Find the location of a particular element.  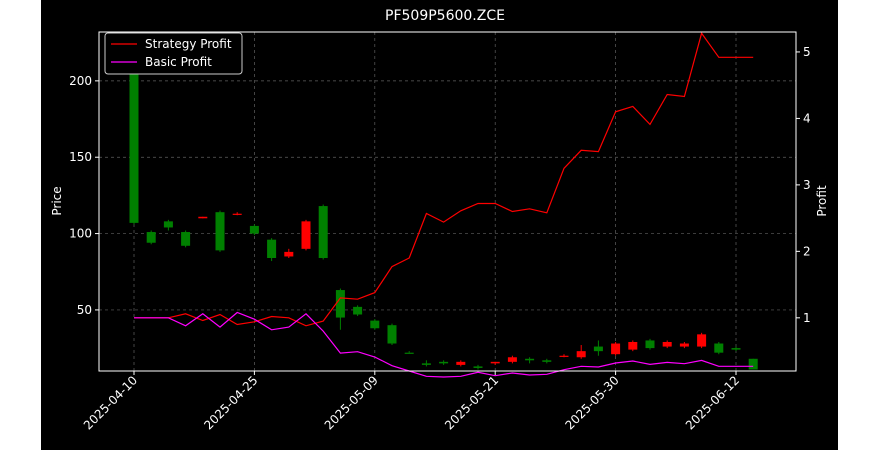

chart-title: PF509P5600.ZCE is located at coordinates (445, 16).